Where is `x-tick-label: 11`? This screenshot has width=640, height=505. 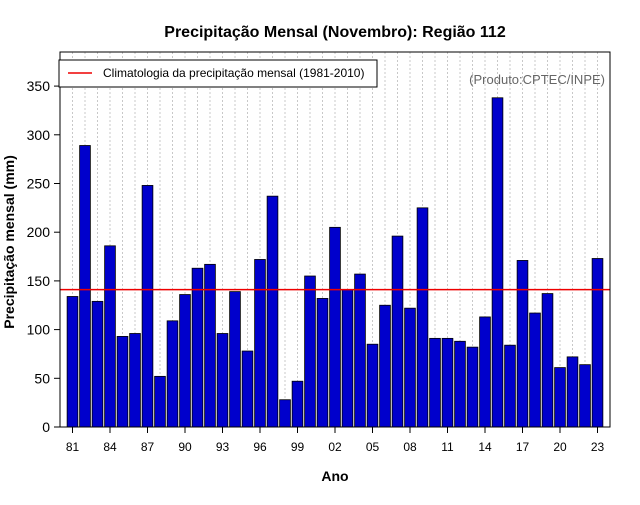 x-tick-label: 11 is located at coordinates (447, 447).